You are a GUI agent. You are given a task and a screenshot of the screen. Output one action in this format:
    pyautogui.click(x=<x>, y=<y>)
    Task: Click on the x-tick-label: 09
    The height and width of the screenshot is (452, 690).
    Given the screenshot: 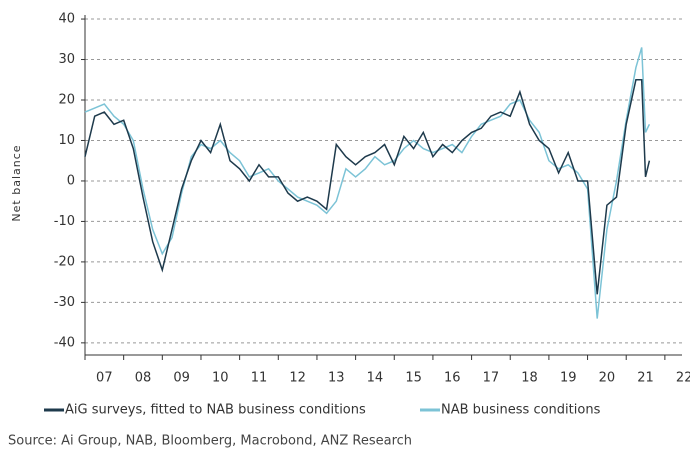 What is the action you would take?
    pyautogui.click(x=181, y=378)
    